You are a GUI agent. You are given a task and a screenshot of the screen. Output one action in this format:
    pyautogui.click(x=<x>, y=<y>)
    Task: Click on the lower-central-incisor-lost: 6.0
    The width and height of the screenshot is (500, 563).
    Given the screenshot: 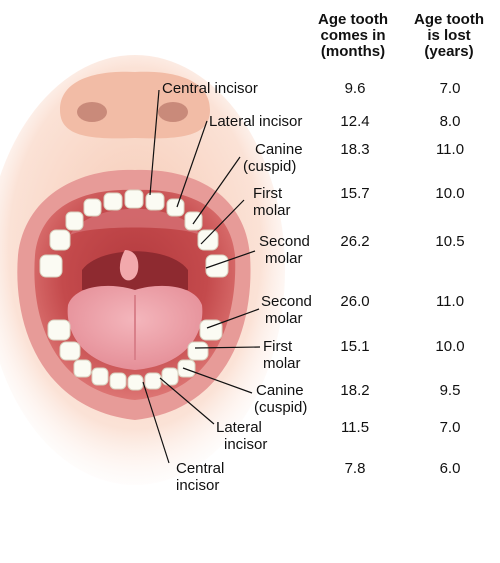 What is the action you would take?
    pyautogui.click(x=450, y=468)
    